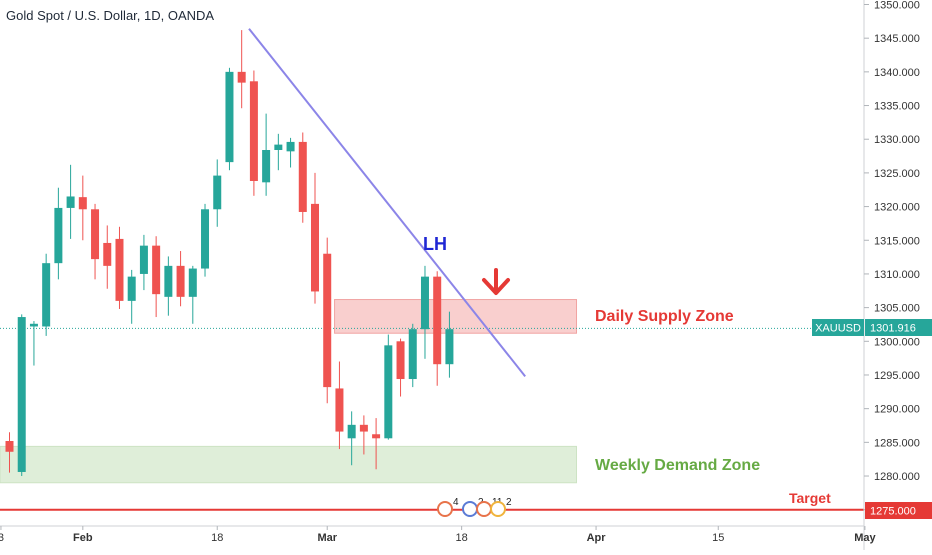  What do you see at coordinates (456, 316) in the screenshot?
I see `supply-zone` at bounding box center [456, 316].